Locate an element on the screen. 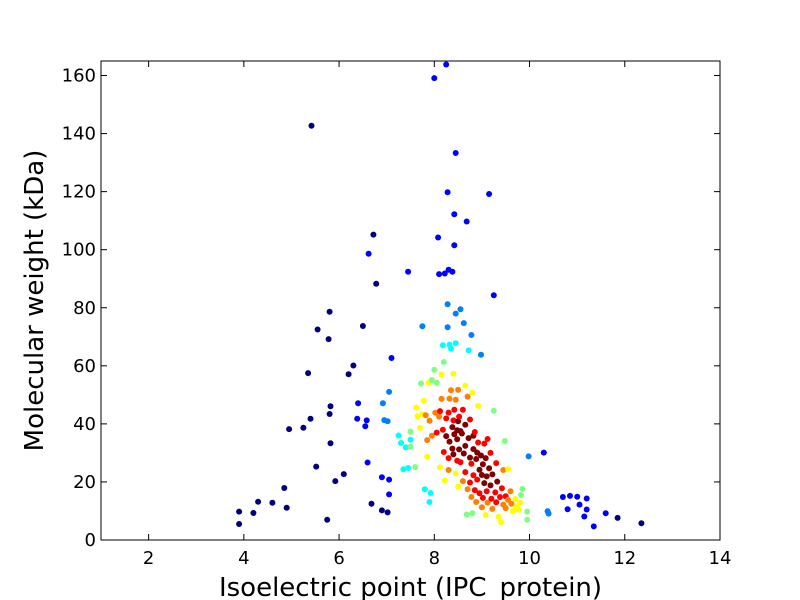  y-tick-label: 100 is located at coordinates (79, 250).